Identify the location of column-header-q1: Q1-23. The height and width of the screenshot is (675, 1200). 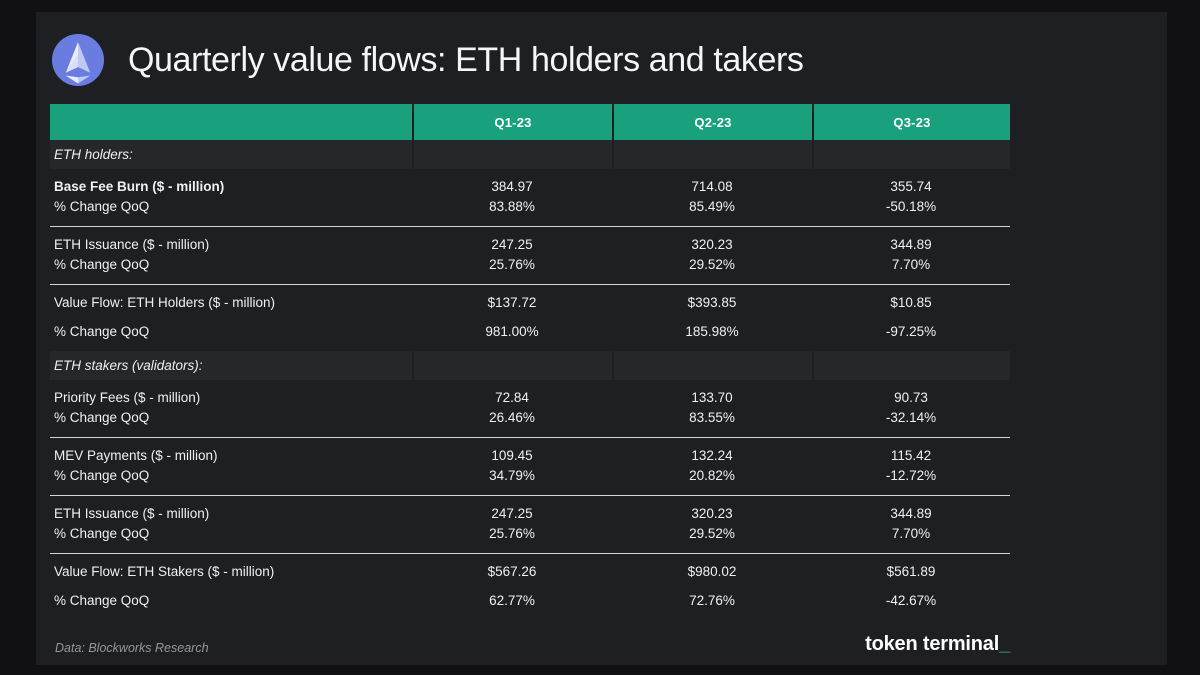
(512, 122).